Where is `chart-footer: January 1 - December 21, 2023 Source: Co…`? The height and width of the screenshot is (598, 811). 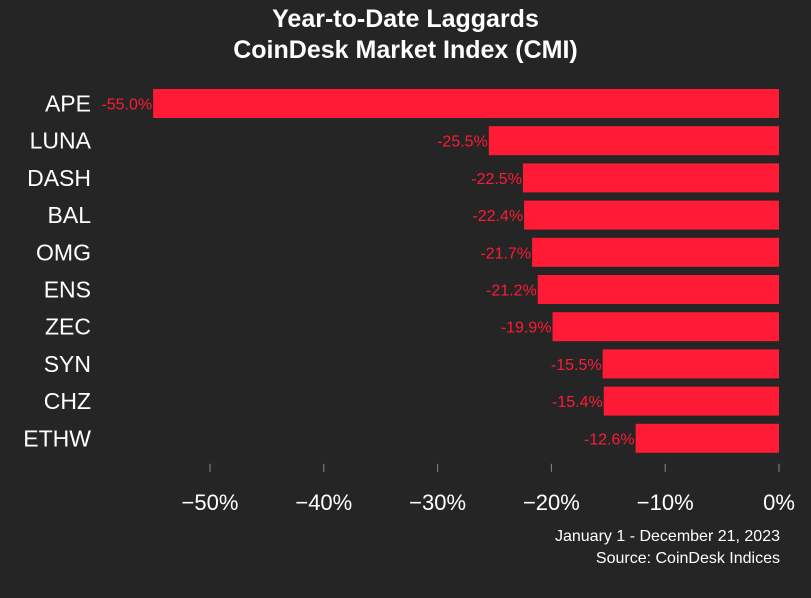
chart-footer: January 1 - December 21, 2023 Source: Co… is located at coordinates (667, 548).